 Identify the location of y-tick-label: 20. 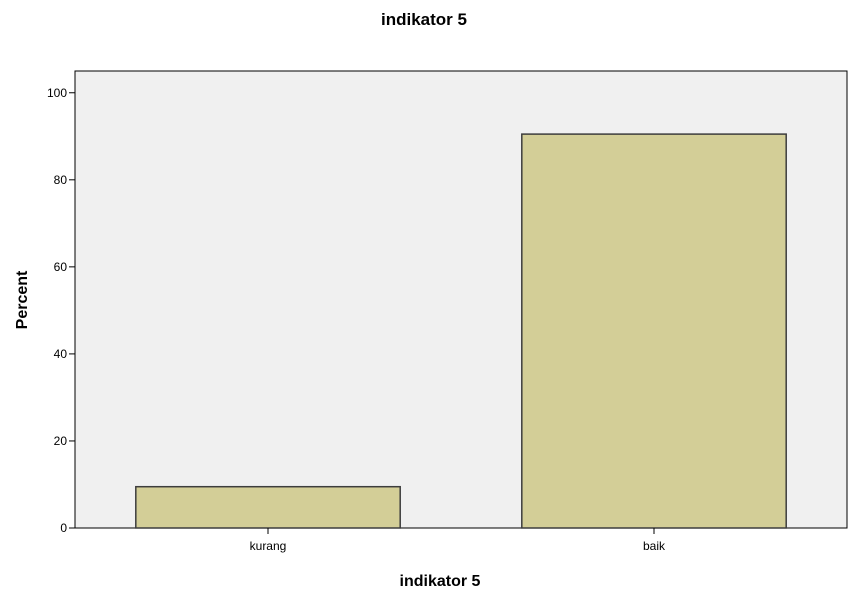
(61, 441).